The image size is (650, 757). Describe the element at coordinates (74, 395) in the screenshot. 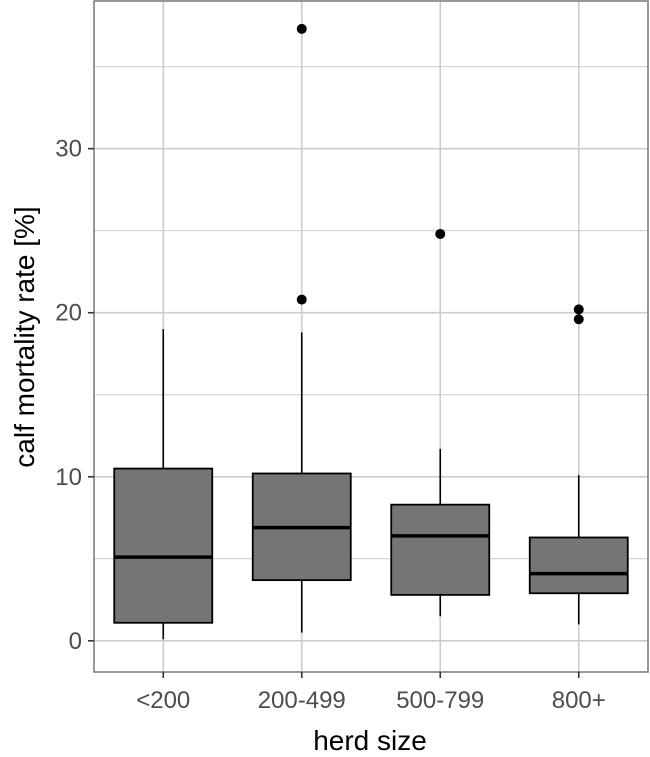

I see `y-axis-ticks: 0 10 20 30` at that location.